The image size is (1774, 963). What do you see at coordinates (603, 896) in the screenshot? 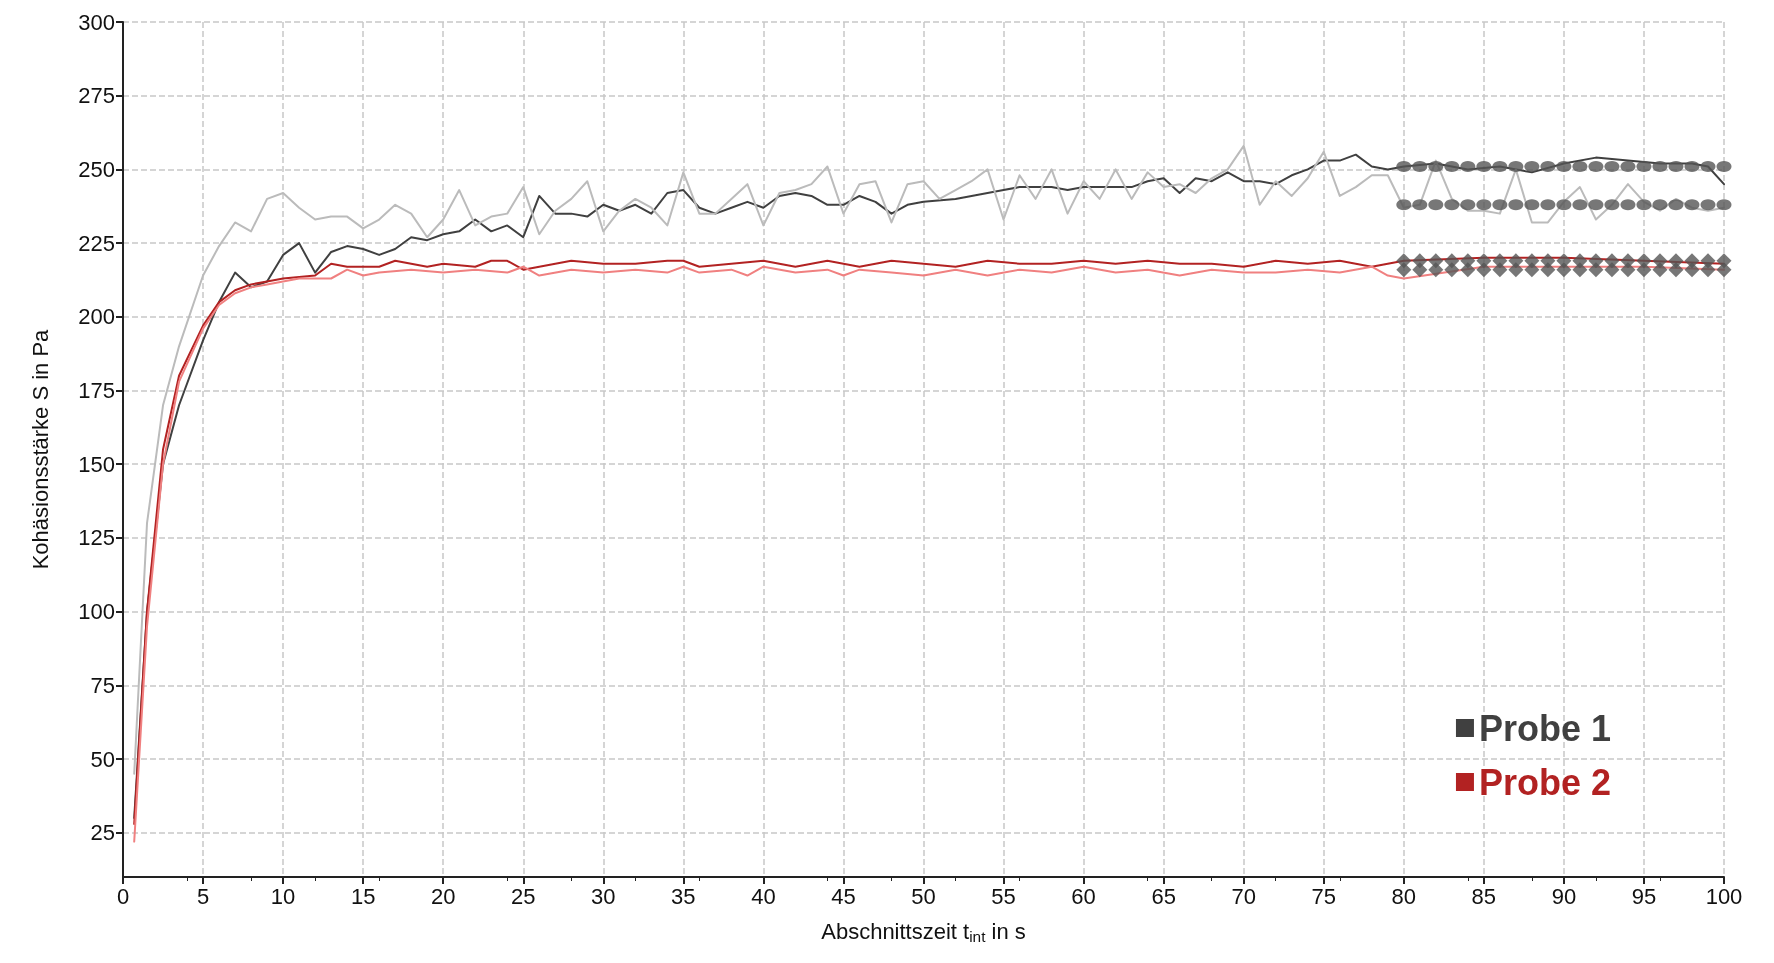
I see `x-tick-label: 30` at bounding box center [603, 896].